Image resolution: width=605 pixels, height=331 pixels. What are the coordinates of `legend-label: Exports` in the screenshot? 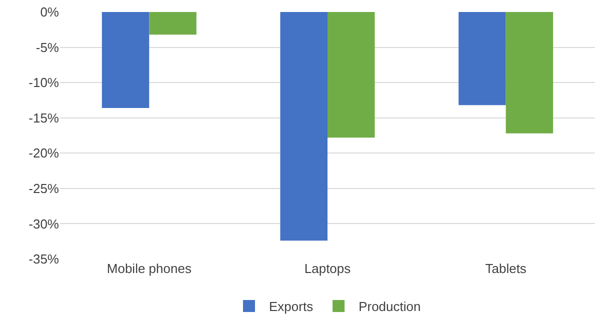 It's located at (291, 306).